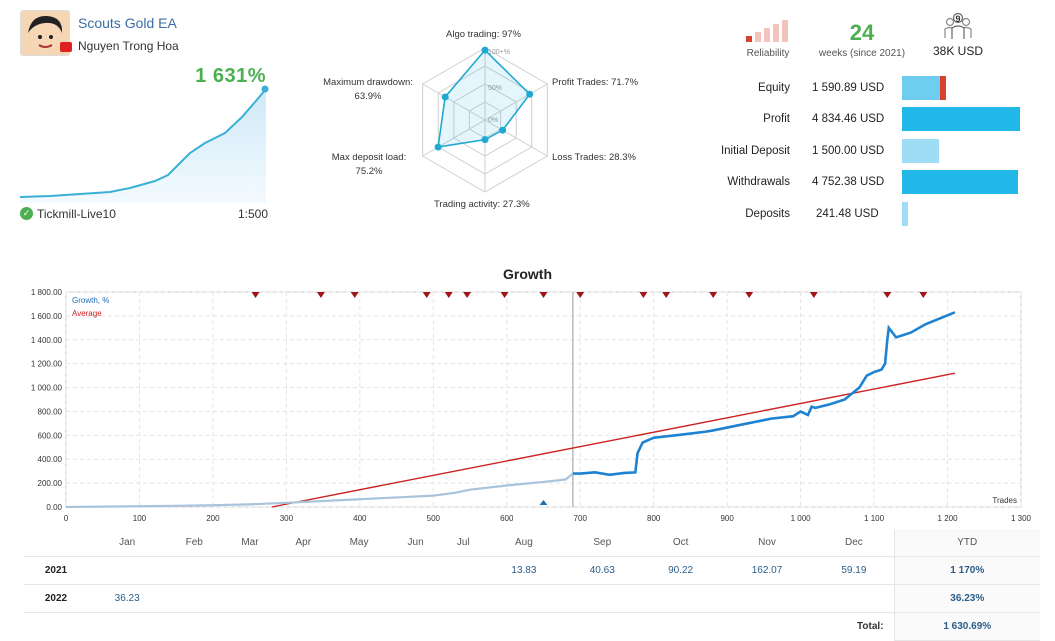 This screenshot has height=641, width=1055. I want to click on radar-chart: 100+% 50% 0%, so click(485, 119).